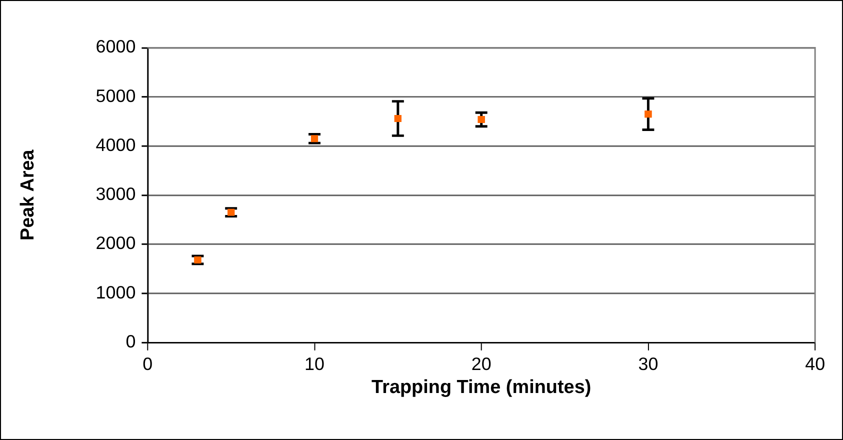 The width and height of the screenshot is (843, 440). Describe the element at coordinates (815, 364) in the screenshot. I see `x-tick-label: 40` at that location.